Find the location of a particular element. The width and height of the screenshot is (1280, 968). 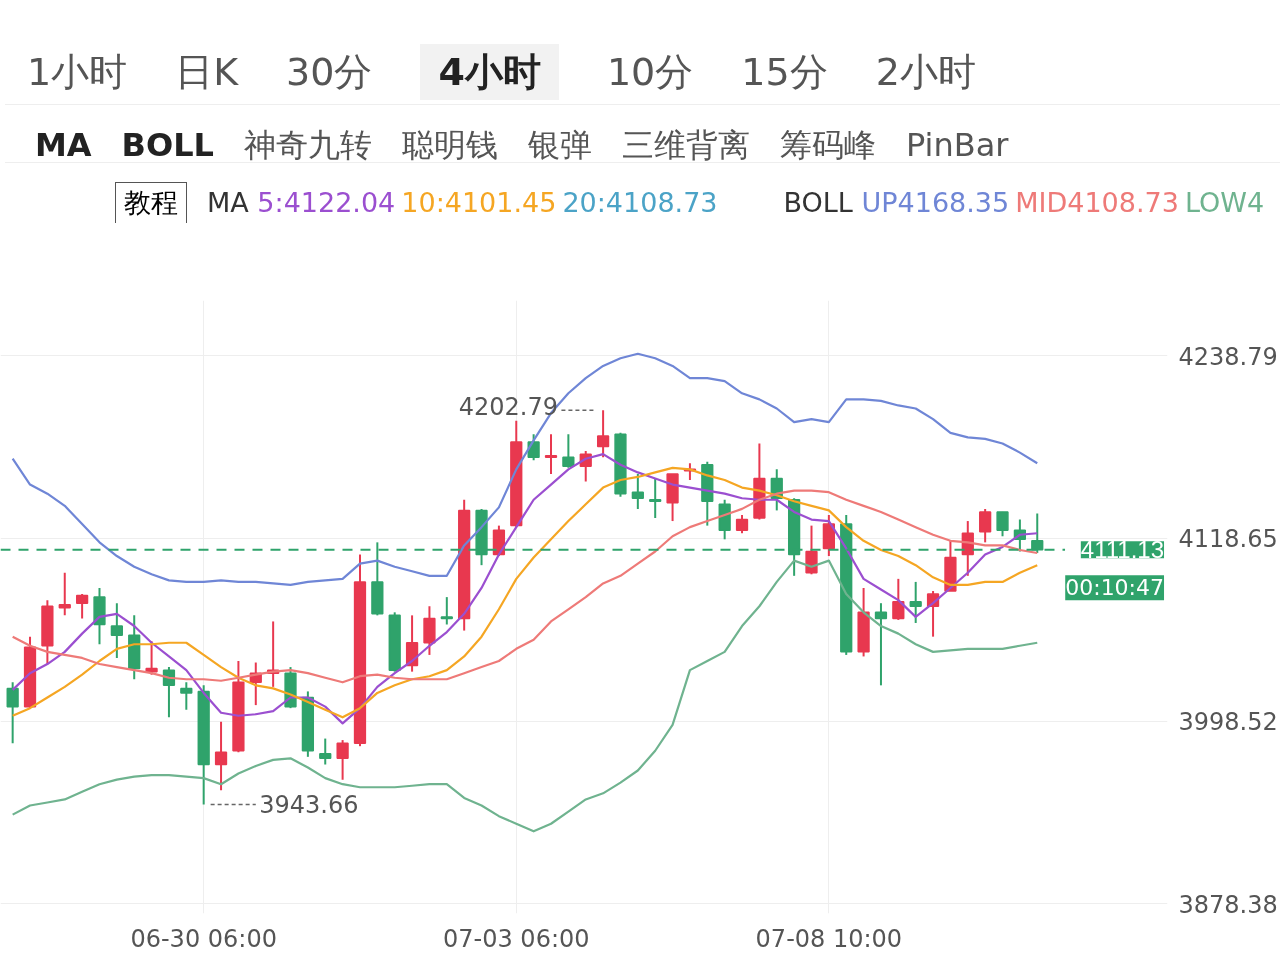

text: 5:4122.04 is located at coordinates (326, 202).